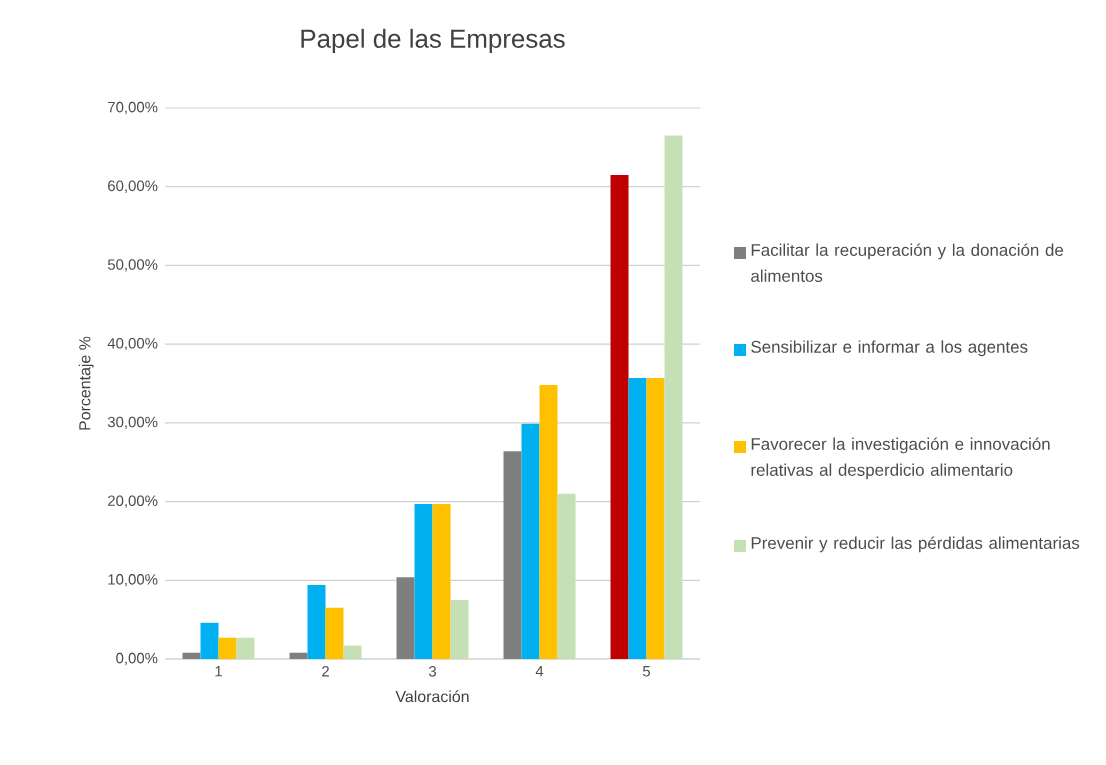 This screenshot has width=1106, height=765. Describe the element at coordinates (433, 41) in the screenshot. I see `chart-title: Papel de las Empresas` at that location.